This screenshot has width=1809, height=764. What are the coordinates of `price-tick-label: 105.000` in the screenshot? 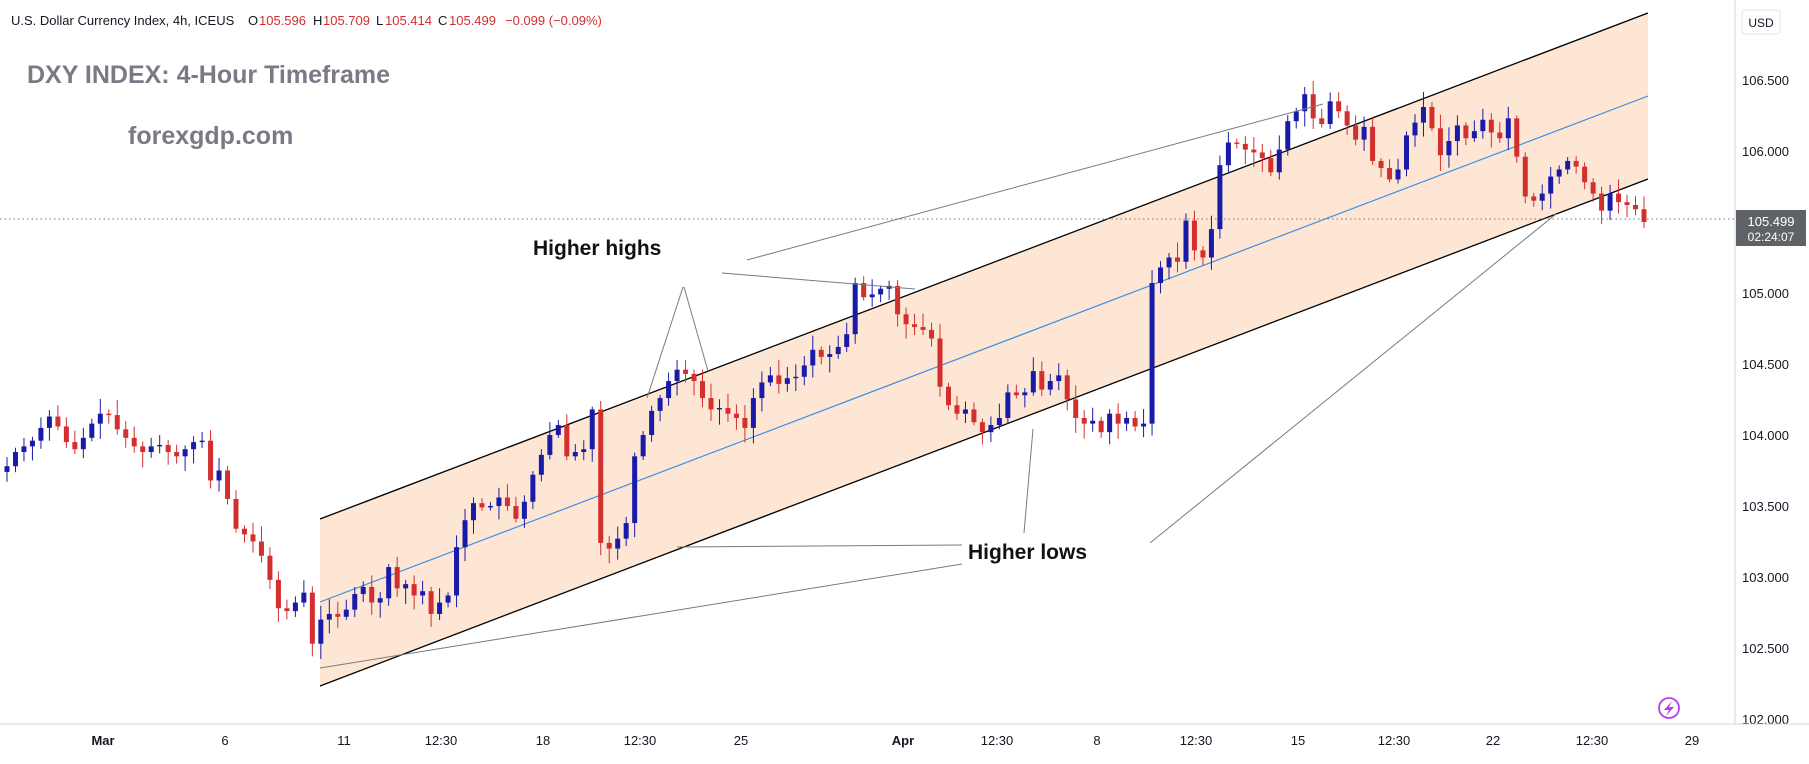 It's located at (1765, 293).